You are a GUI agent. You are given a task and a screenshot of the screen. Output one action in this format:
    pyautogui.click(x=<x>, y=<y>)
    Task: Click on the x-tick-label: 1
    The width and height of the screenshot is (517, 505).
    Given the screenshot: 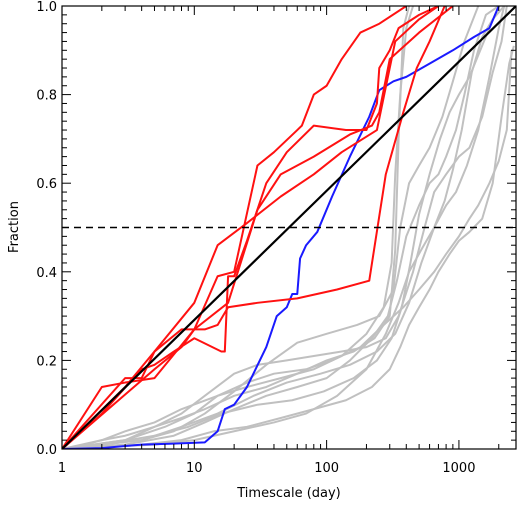 What is the action you would take?
    pyautogui.click(x=62, y=468)
    